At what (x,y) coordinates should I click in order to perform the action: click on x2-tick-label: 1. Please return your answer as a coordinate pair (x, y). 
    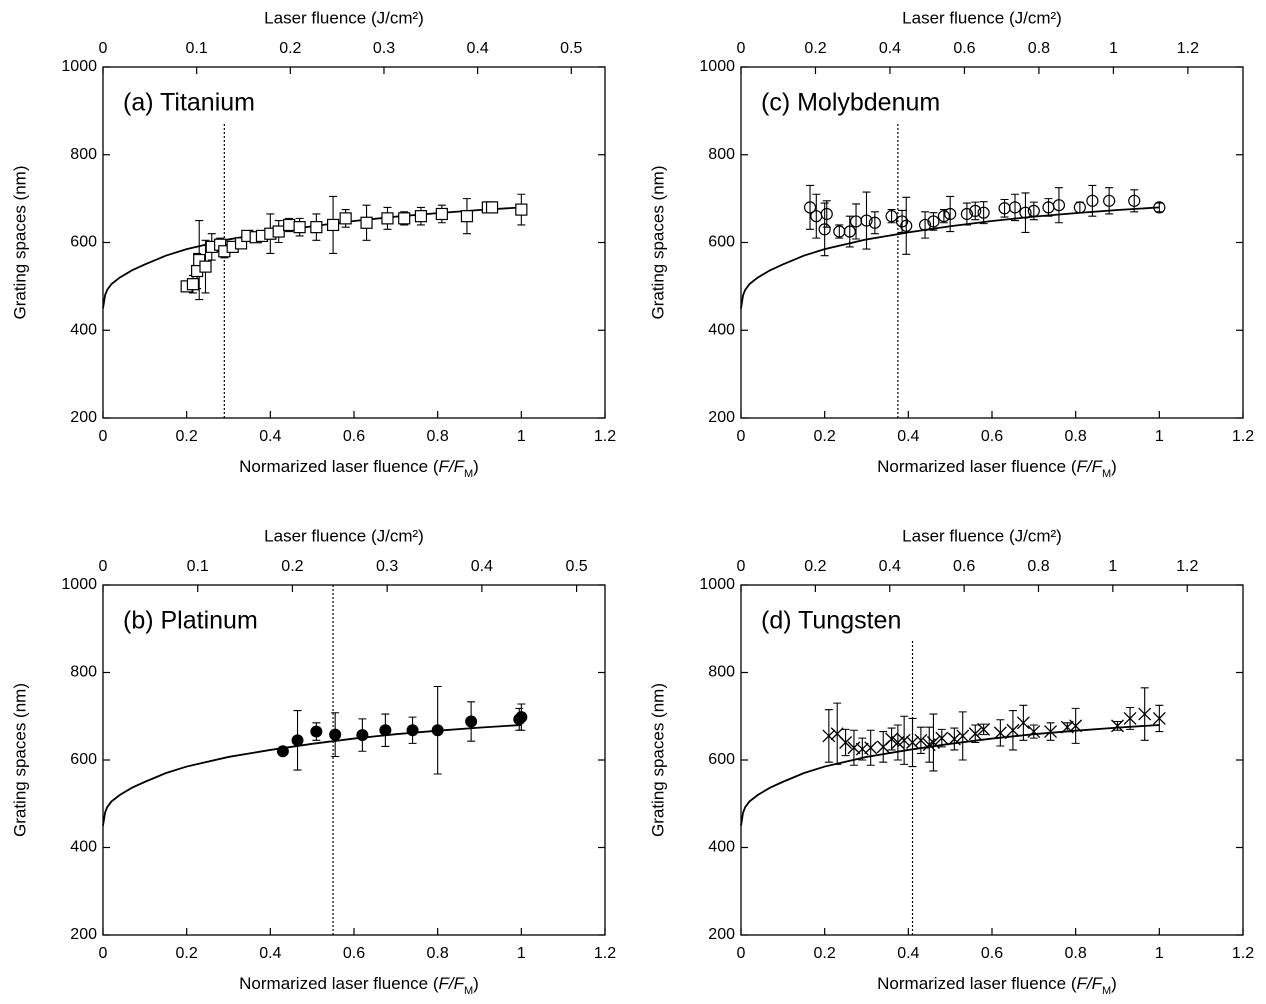
    Looking at the image, I should click on (1112, 566).